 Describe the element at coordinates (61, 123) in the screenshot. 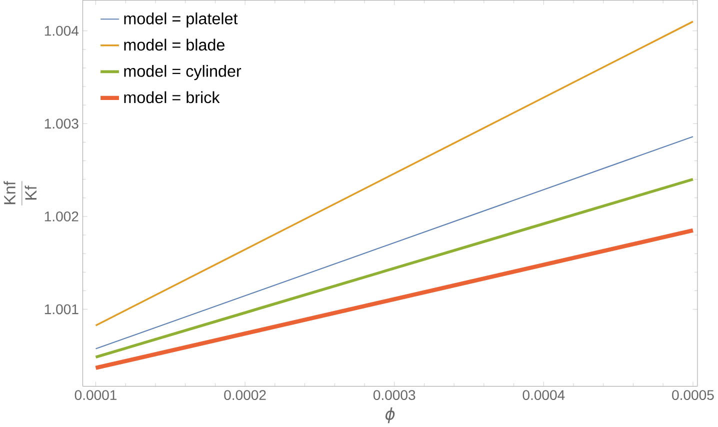

I see `y-tick-label: 1.003` at that location.